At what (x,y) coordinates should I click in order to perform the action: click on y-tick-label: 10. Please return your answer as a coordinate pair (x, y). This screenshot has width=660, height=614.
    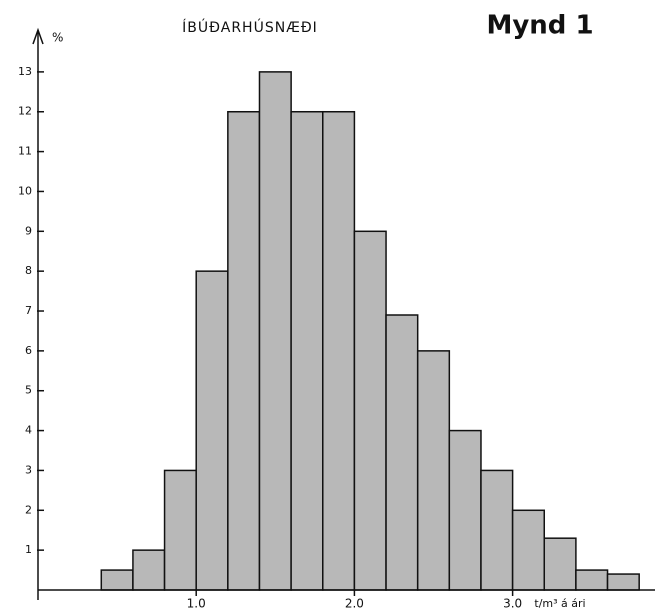
    Looking at the image, I should click on (25, 190).